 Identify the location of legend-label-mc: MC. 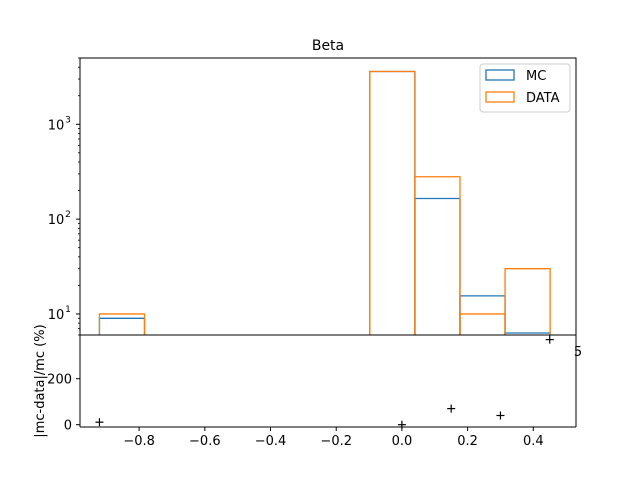
(536, 76).